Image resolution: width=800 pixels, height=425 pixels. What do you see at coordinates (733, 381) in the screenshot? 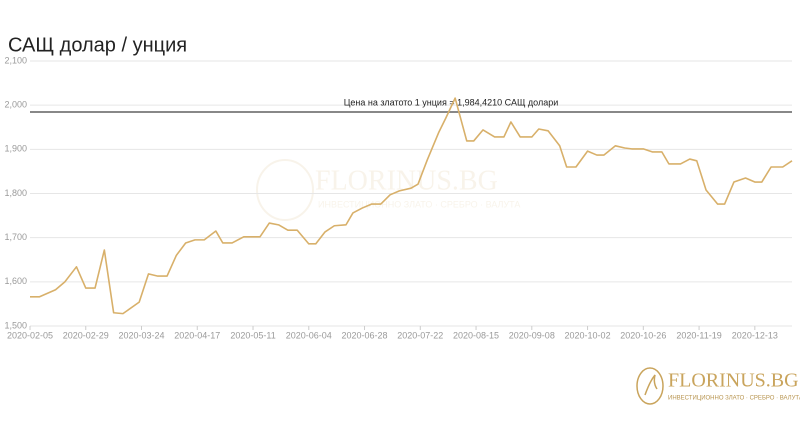
I see `logo-name: FLORINUS.BG` at bounding box center [733, 381].